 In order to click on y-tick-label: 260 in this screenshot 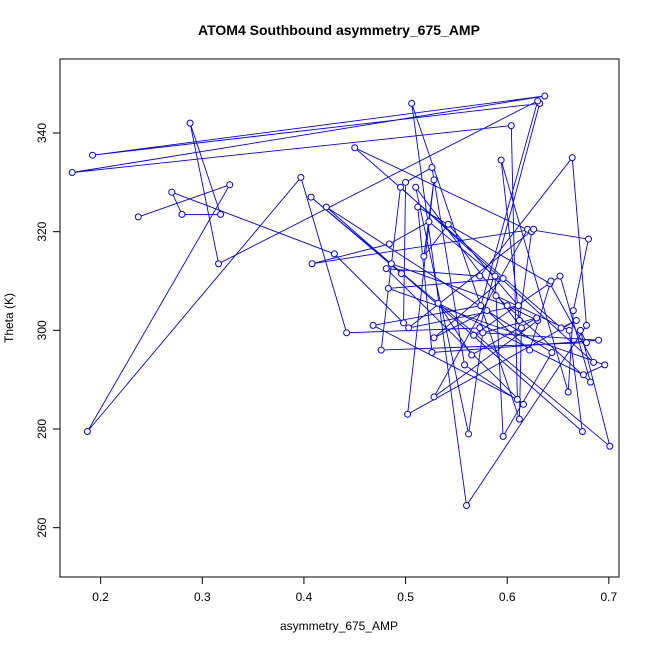, I will do `click(42, 527)`.